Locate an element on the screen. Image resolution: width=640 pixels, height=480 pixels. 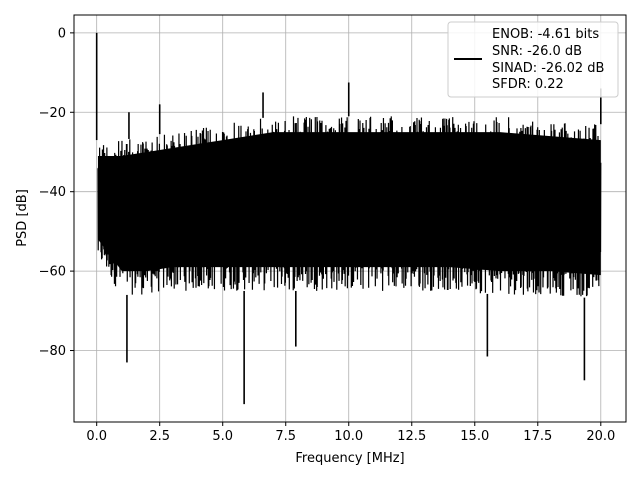
x-tick-label: 5.0 is located at coordinates (222, 436).